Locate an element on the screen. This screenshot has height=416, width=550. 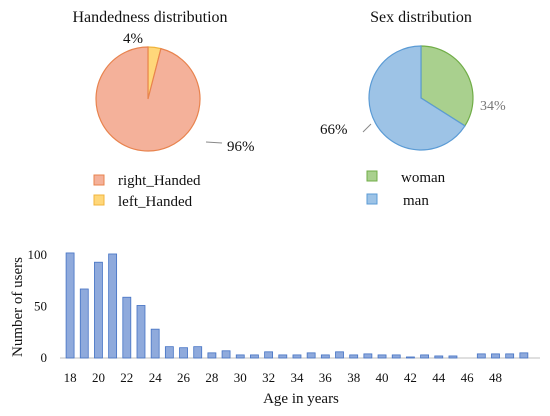
right-handed-label: 96% is located at coordinates (241, 147).